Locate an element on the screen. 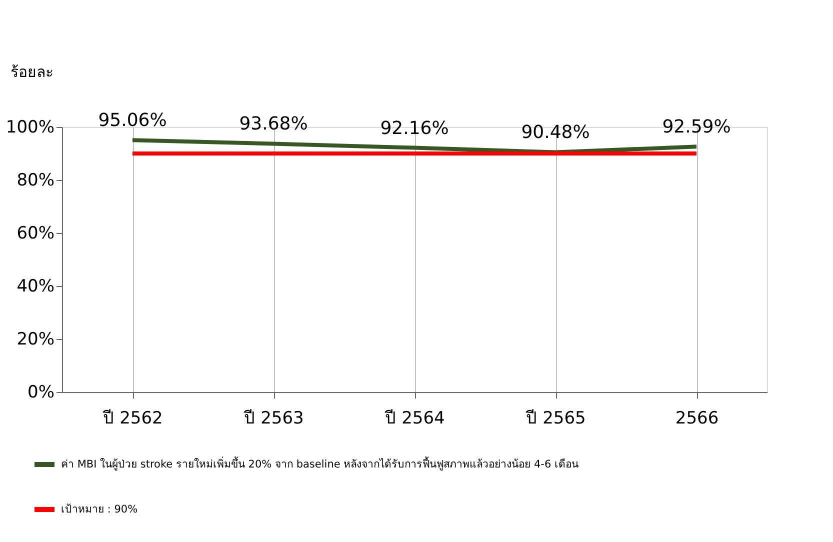 The width and height of the screenshot is (833, 542). line-series is located at coordinates (414, 146).